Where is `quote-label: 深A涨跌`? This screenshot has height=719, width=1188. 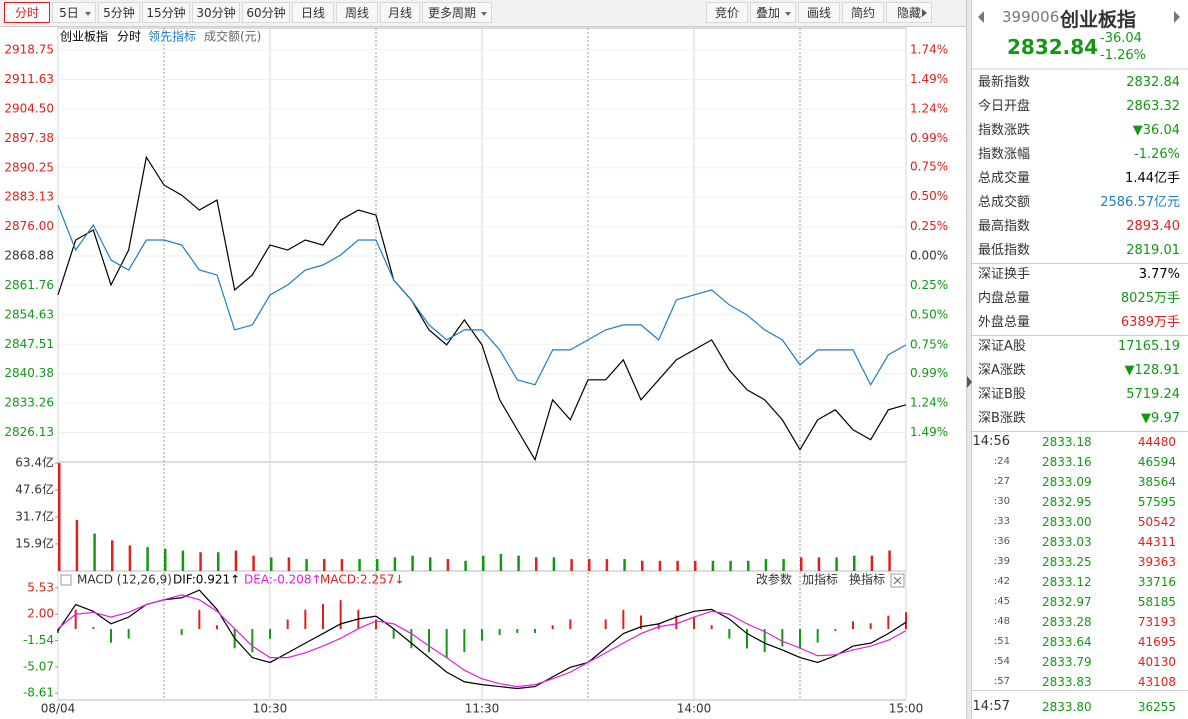 quote-label: 深A涨跌 is located at coordinates (1002, 370).